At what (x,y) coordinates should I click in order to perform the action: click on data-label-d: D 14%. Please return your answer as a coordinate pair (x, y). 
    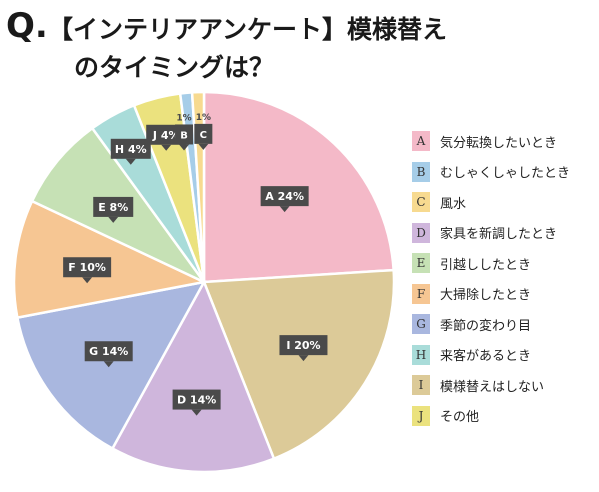
    Looking at the image, I should click on (196, 402).